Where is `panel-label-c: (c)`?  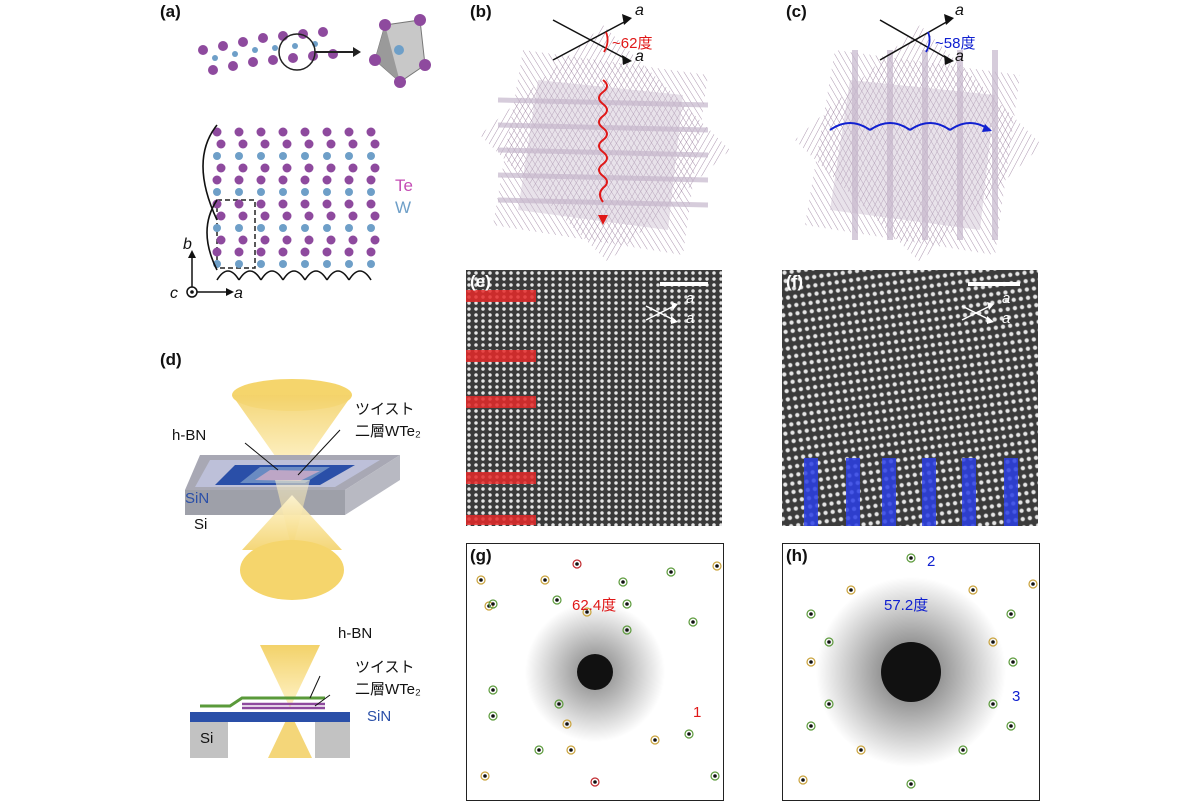 panel-label-c: (c) is located at coordinates (796, 11).